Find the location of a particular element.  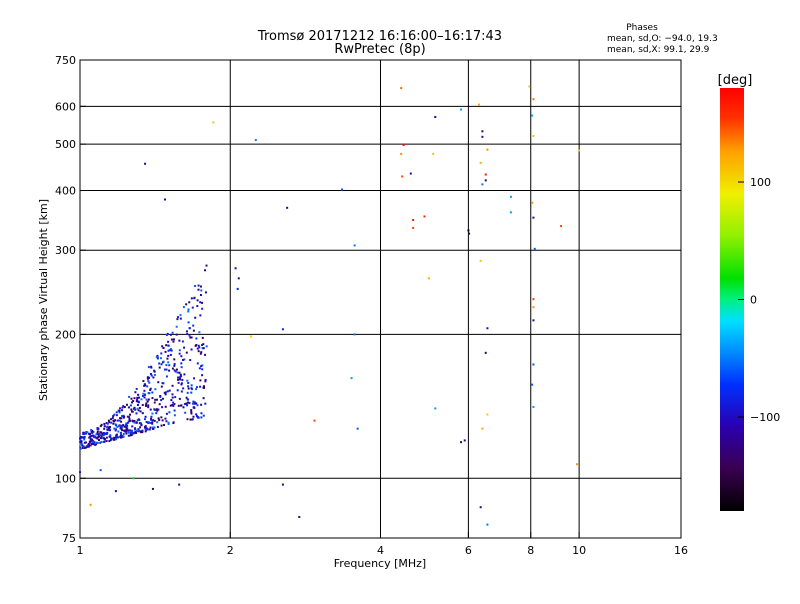

y-tick-label: 200 is located at coordinates (65, 334).